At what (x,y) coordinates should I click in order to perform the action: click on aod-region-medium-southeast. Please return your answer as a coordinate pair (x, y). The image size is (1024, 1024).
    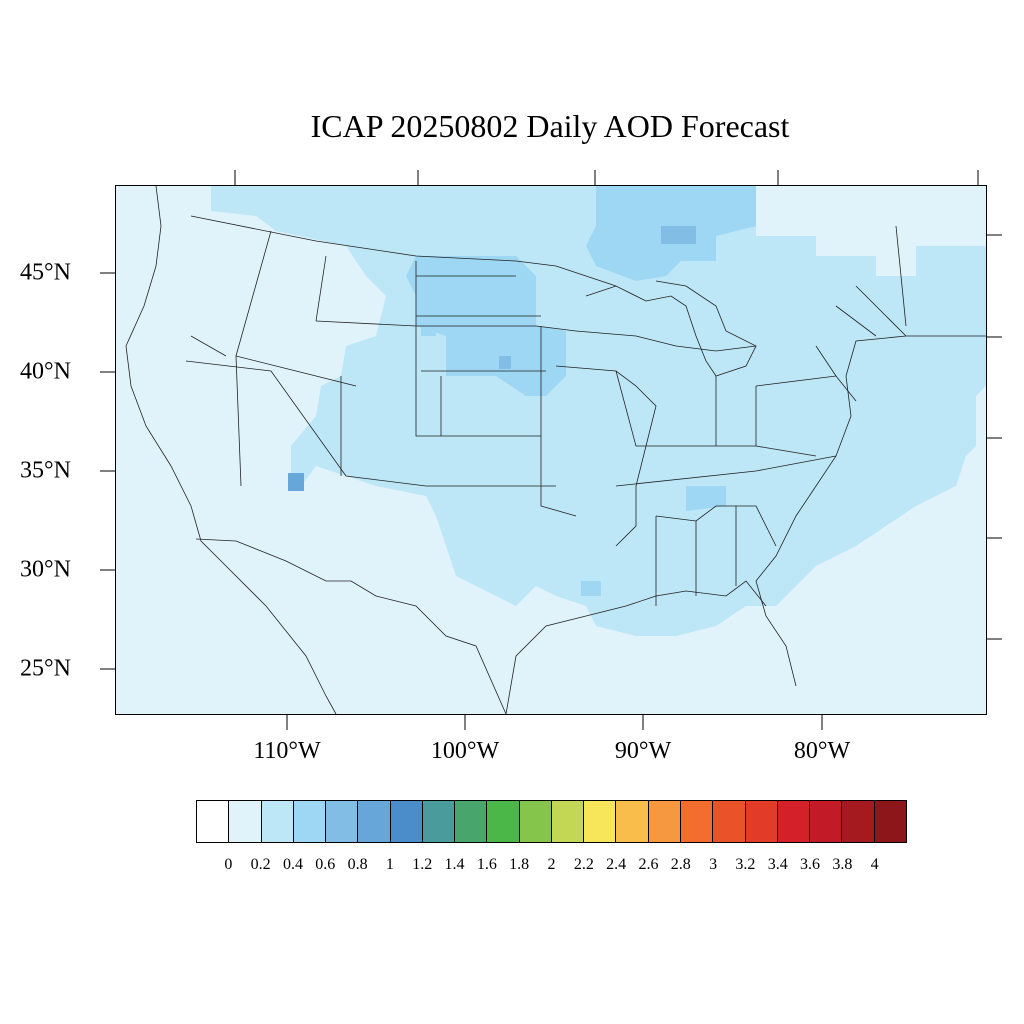
    Looking at the image, I should click on (706, 498).